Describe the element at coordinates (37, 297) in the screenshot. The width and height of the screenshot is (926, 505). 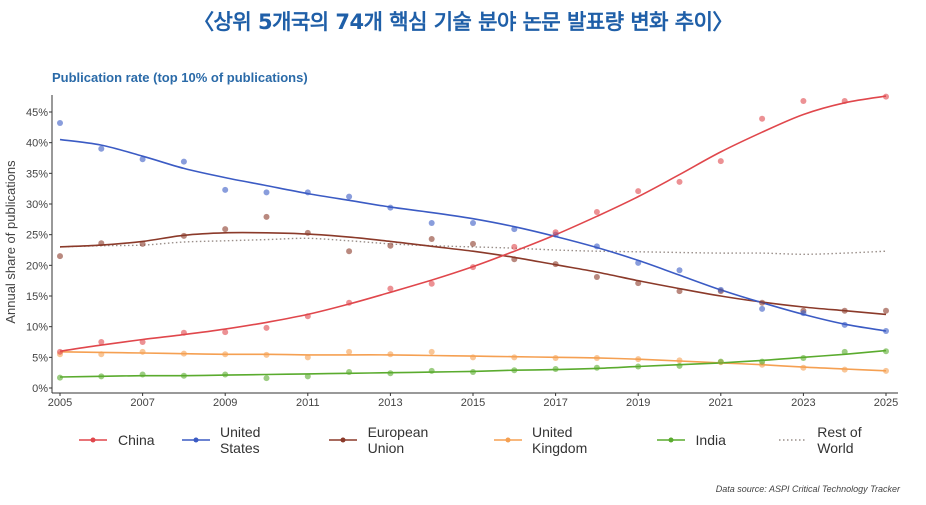
I see `y-tick-label: 15%` at that location.